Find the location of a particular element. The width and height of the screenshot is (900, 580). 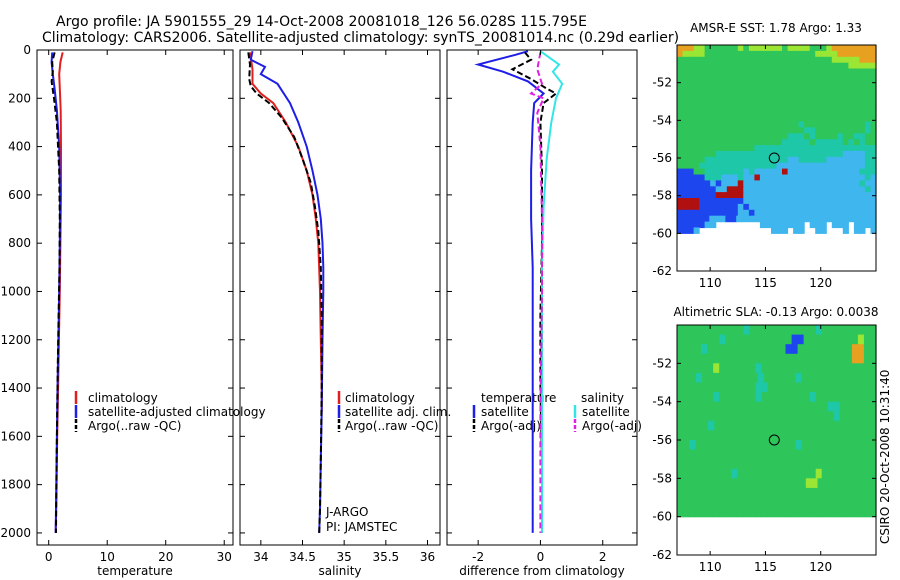

y-tick-label: -62 is located at coordinates (662, 271).